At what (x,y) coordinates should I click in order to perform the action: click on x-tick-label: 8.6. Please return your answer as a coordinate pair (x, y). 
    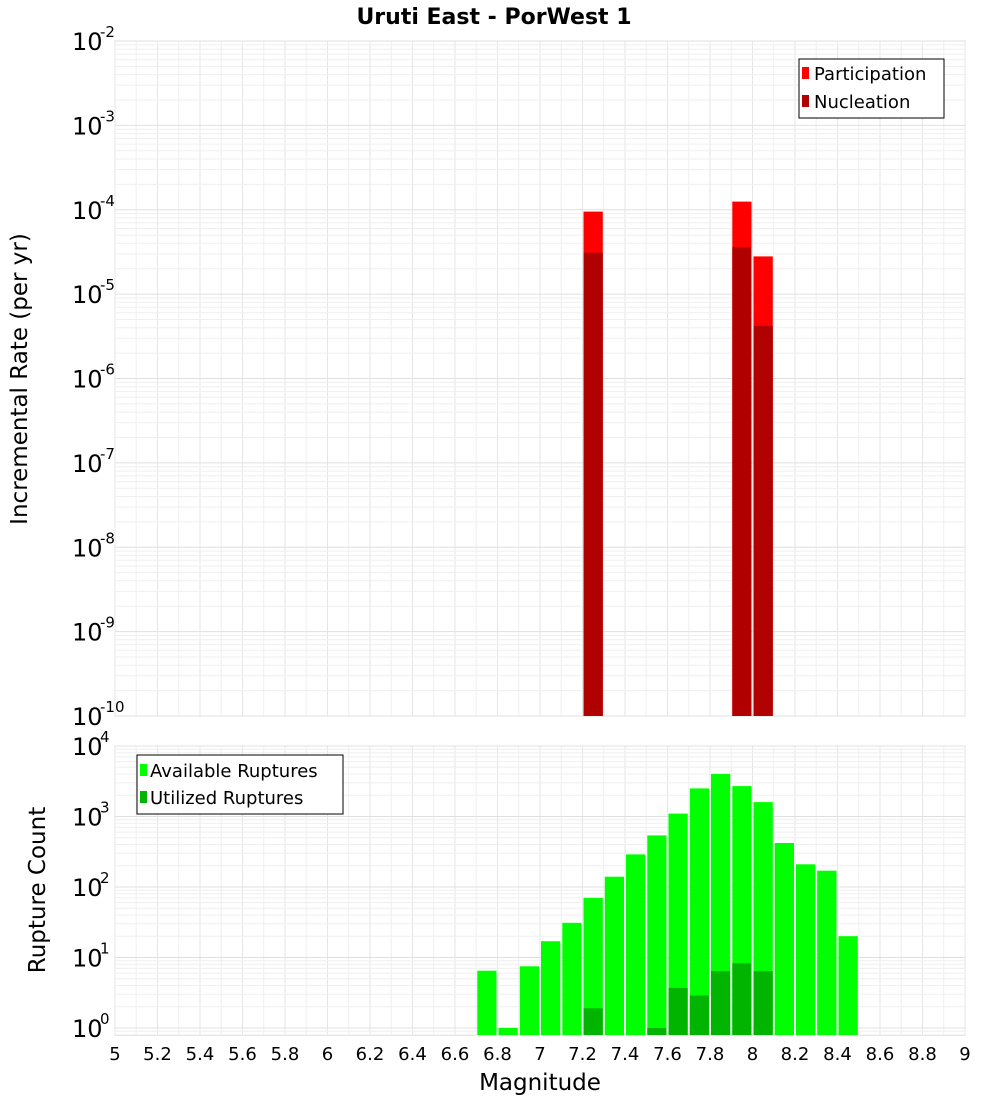
    Looking at the image, I should click on (880, 1054).